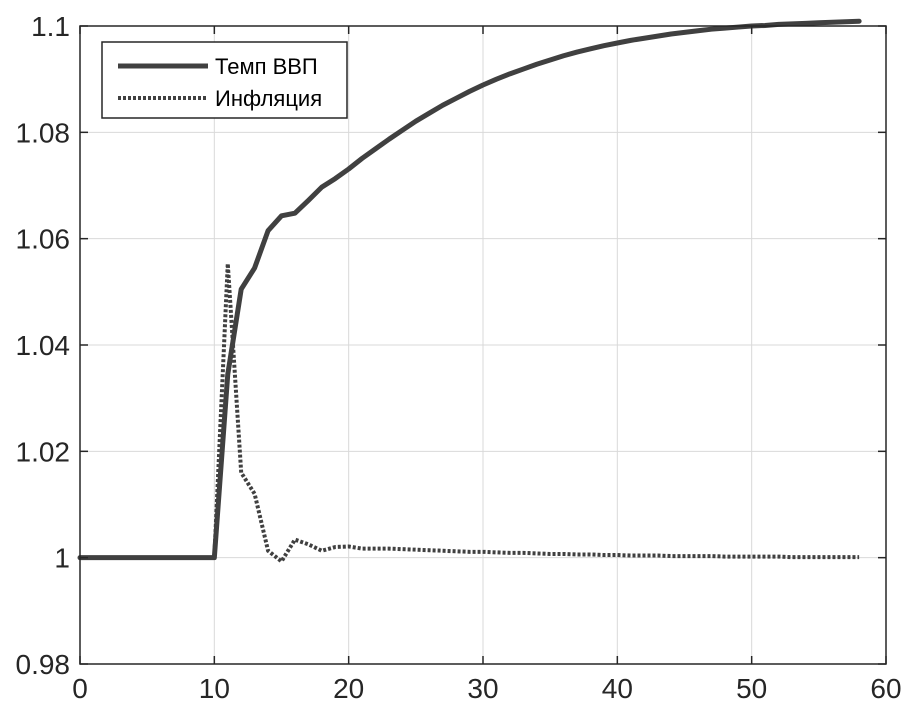  Describe the element at coordinates (348, 688) in the screenshot. I see `x-tick-label: 20` at that location.